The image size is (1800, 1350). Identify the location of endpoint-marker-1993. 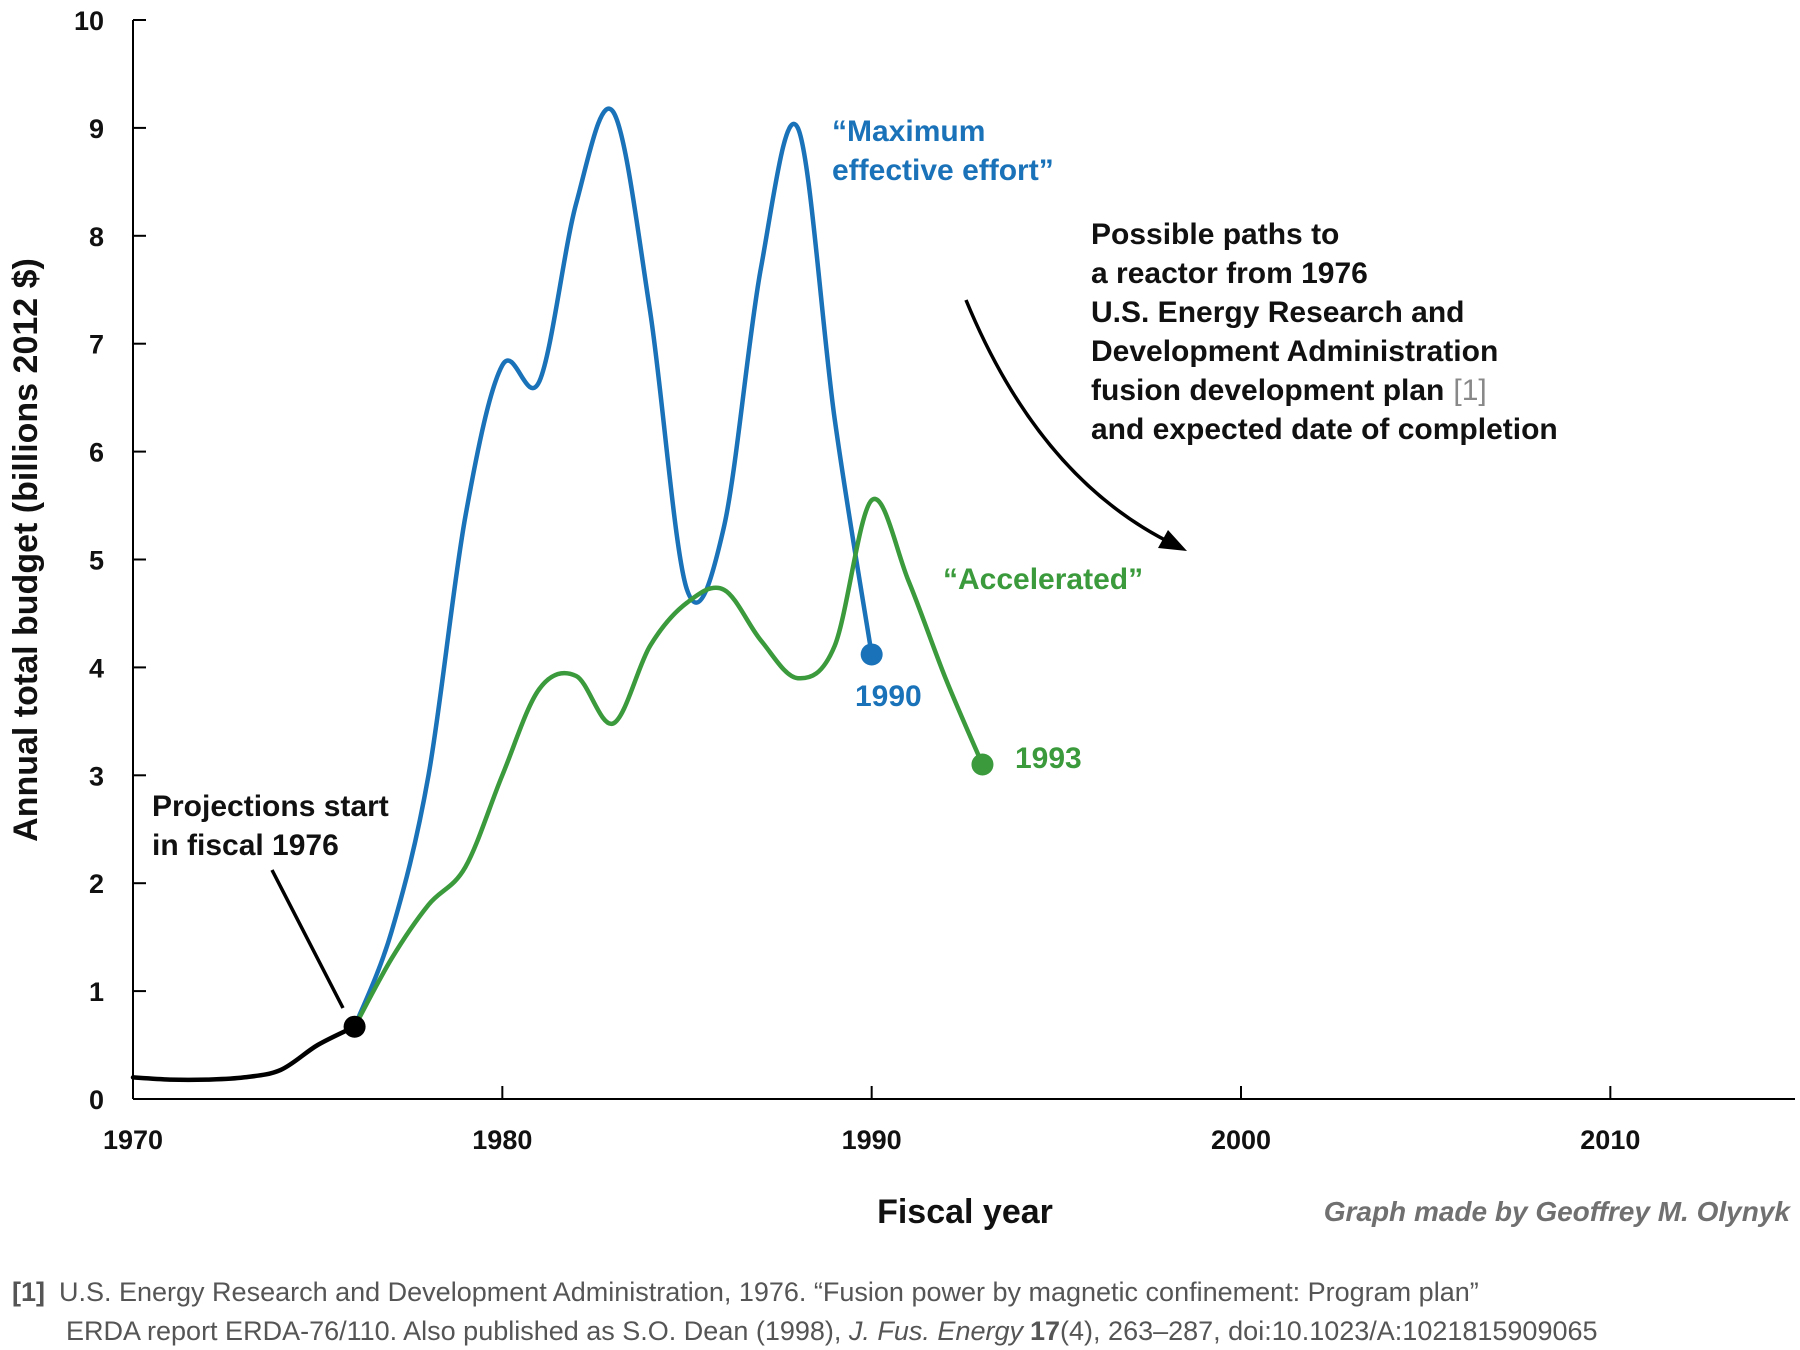
(982, 764).